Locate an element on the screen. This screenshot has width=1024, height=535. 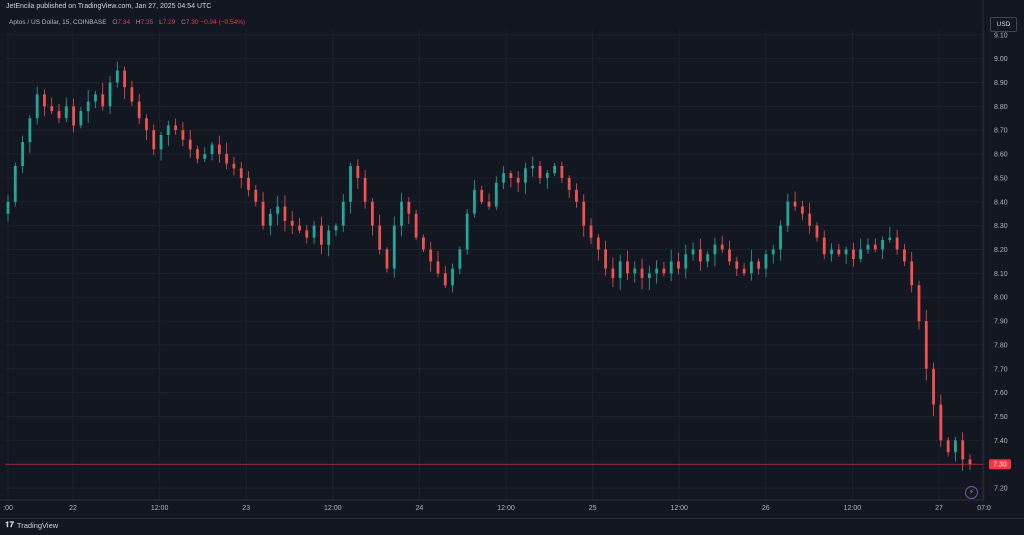
y-tick-label: 7.70 is located at coordinates (1001, 369).